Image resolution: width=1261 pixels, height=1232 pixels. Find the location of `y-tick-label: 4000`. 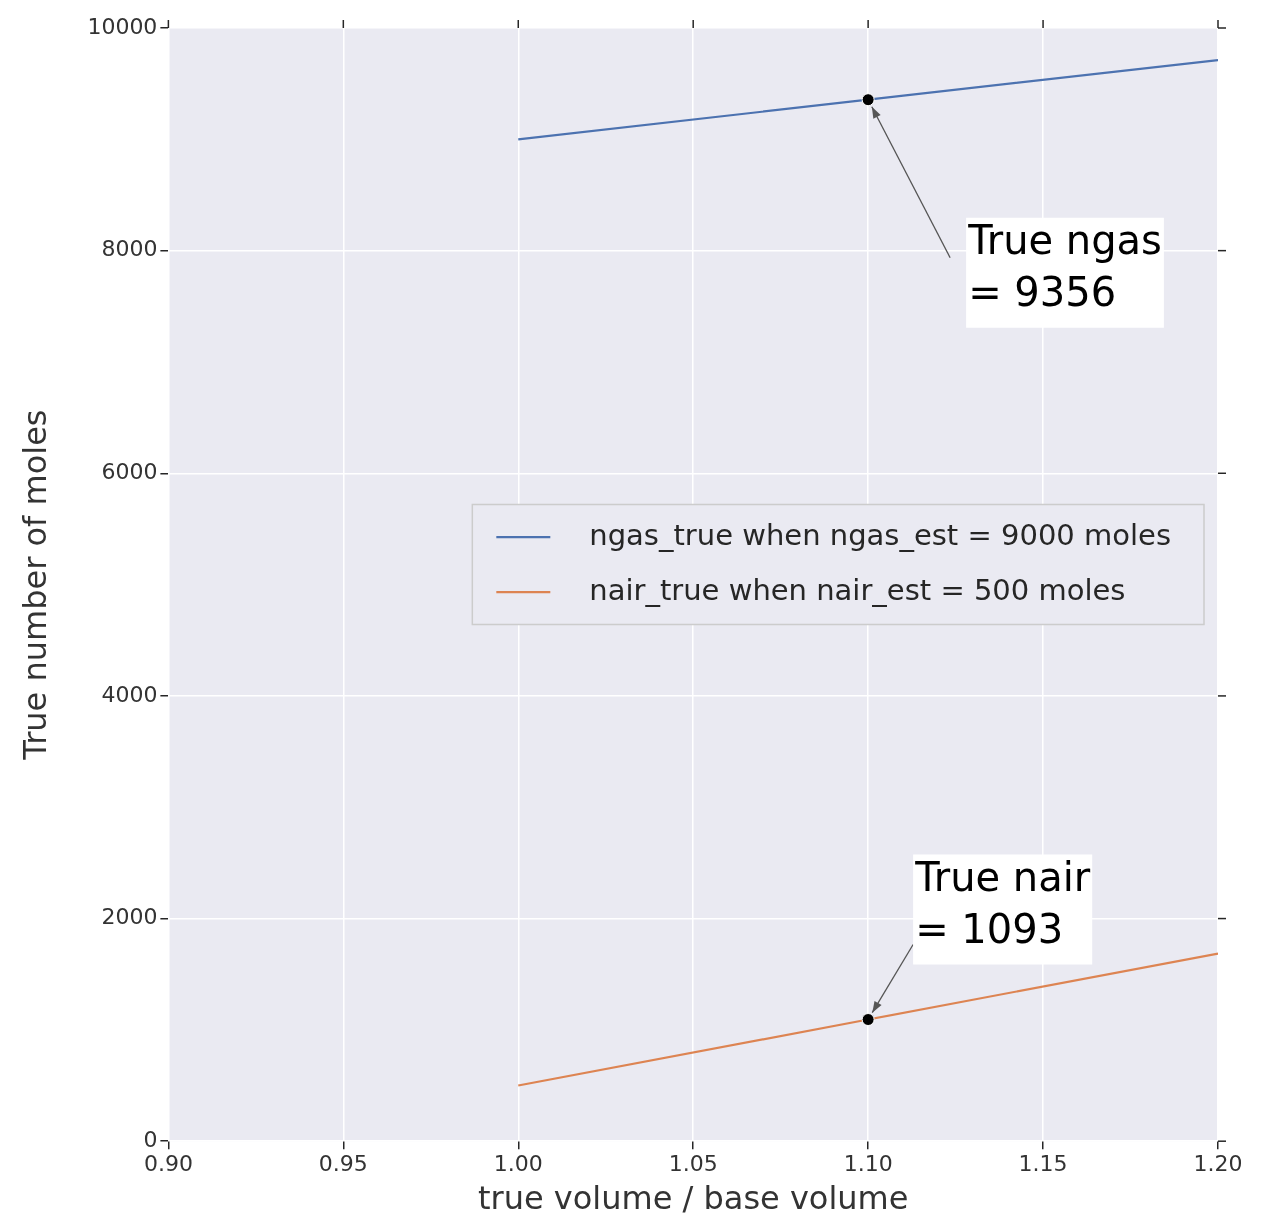

y-tick-label: 4000 is located at coordinates (129, 694).